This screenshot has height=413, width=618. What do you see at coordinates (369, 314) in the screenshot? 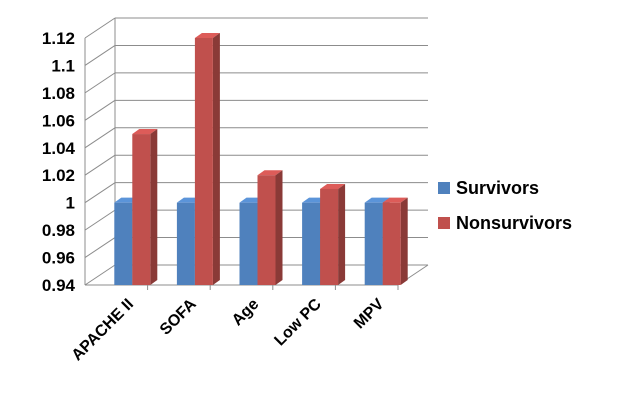
I see `x-category-label: MPV` at bounding box center [369, 314].